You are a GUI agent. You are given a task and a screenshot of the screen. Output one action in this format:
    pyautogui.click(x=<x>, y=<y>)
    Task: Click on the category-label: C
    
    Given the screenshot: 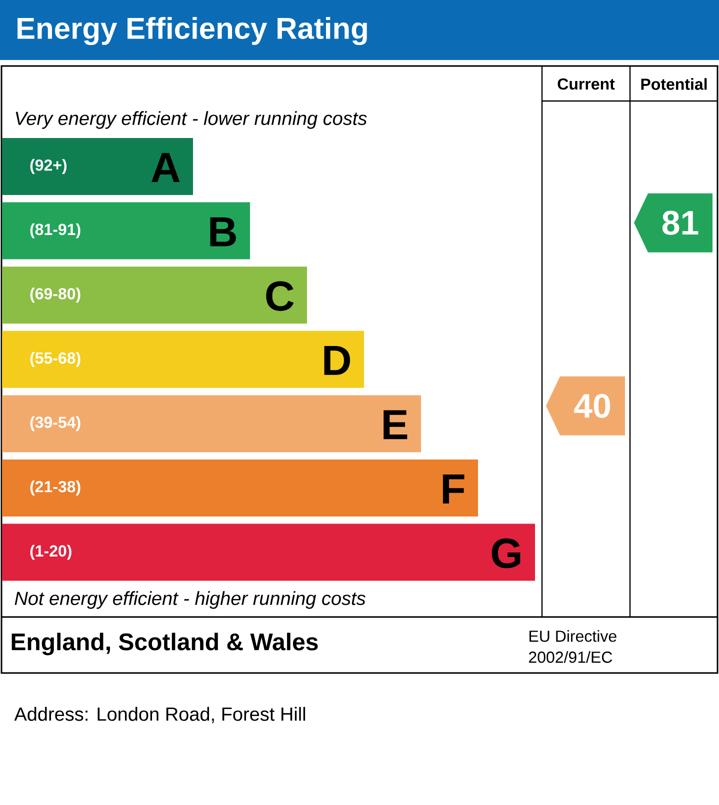 What is the action you would take?
    pyautogui.click(x=280, y=296)
    